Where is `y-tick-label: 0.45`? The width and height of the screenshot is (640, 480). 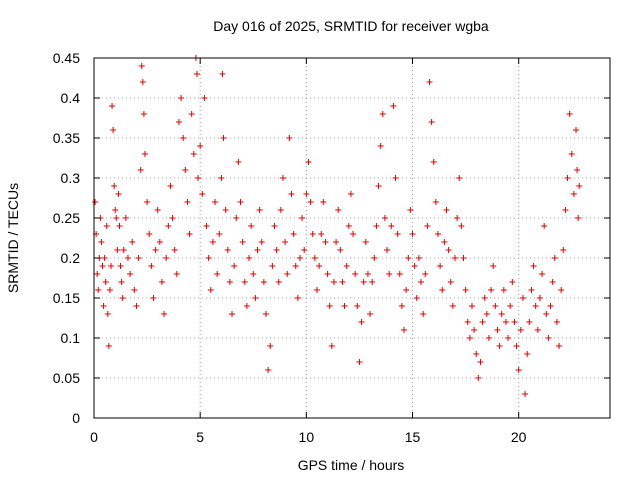
y-tick-label: 0.45 is located at coordinates (66, 58).